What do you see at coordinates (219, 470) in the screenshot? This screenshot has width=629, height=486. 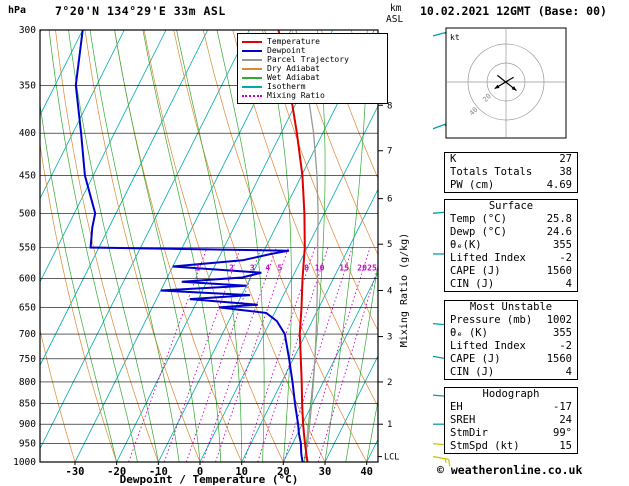 I see `temperature-tick-labels: -30 -20 -10 0 10 20 30 40` at bounding box center [219, 470].